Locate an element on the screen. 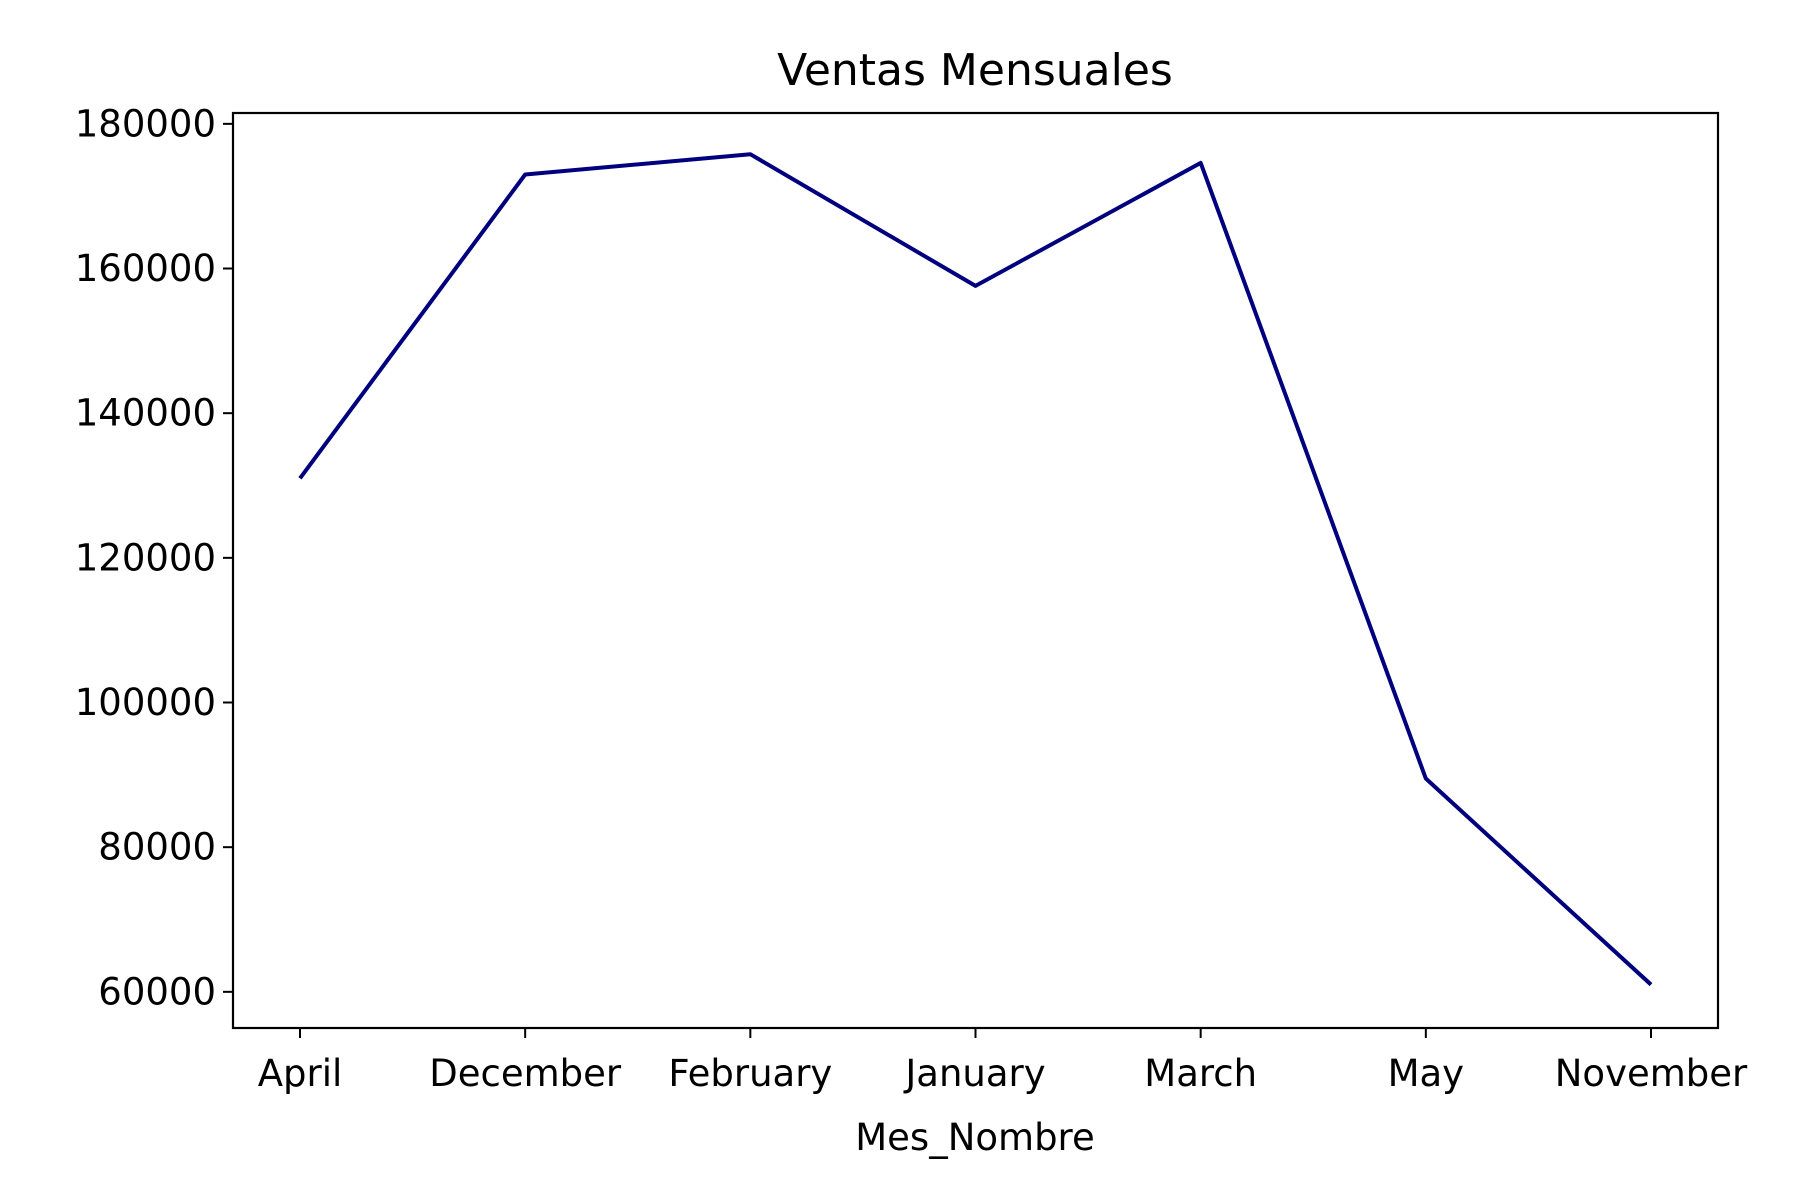  y-tick-label: 60000 is located at coordinates (157, 991).